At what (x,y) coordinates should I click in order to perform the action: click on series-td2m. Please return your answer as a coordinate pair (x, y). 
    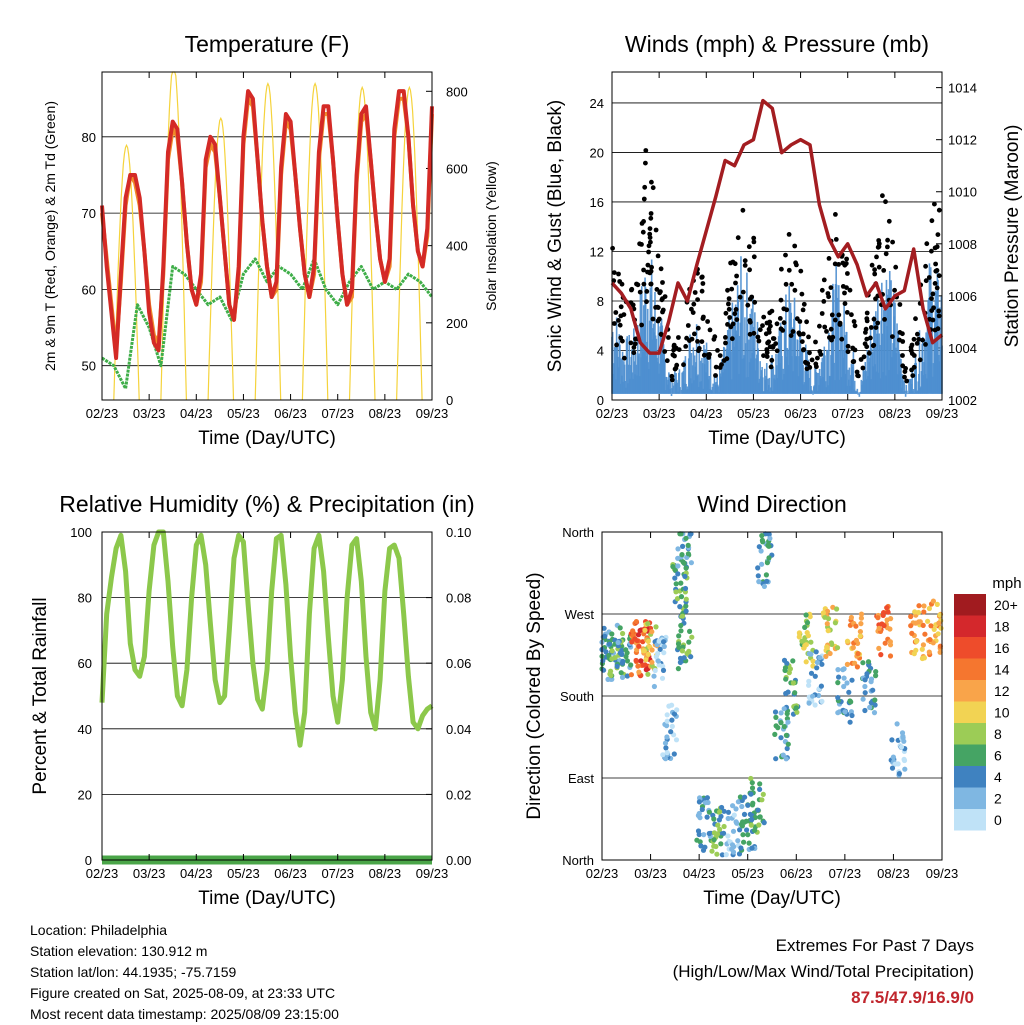
    Looking at the image, I should click on (267, 324).